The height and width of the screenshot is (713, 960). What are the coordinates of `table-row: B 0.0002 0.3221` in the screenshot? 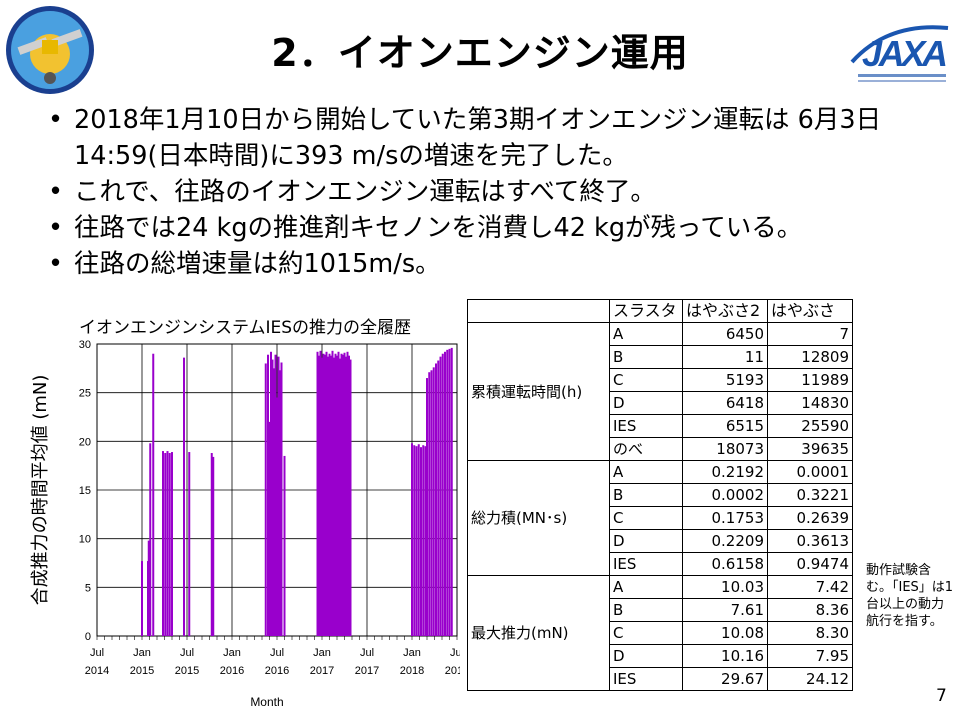 It's located at (660, 495).